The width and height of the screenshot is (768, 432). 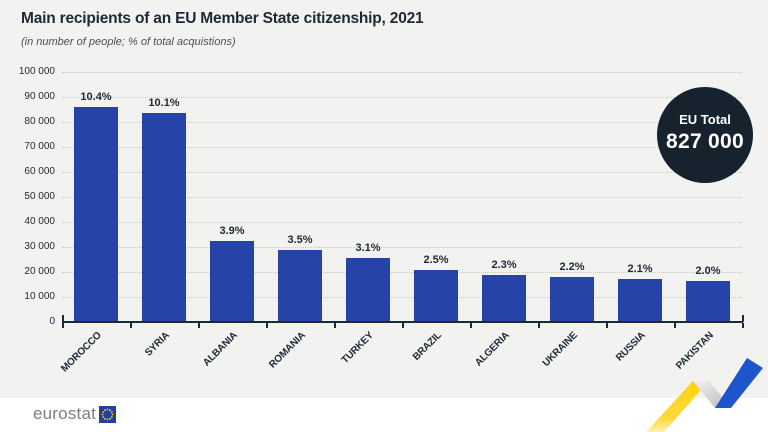 I want to click on eu-total-badge: EU Total 827 000, so click(x=705, y=135).